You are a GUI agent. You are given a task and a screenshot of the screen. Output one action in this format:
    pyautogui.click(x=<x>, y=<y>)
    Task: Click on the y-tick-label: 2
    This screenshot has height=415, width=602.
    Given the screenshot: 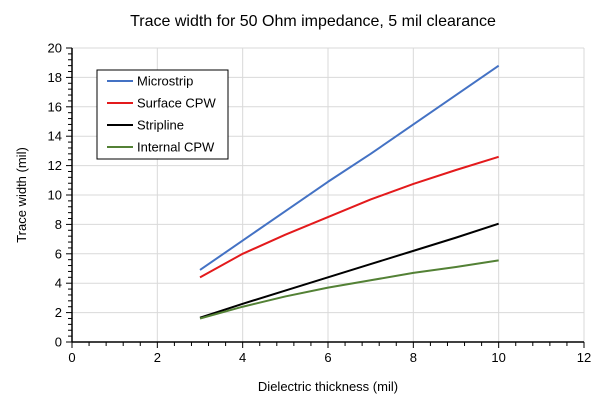 What is the action you would take?
    pyautogui.click(x=58, y=312)
    